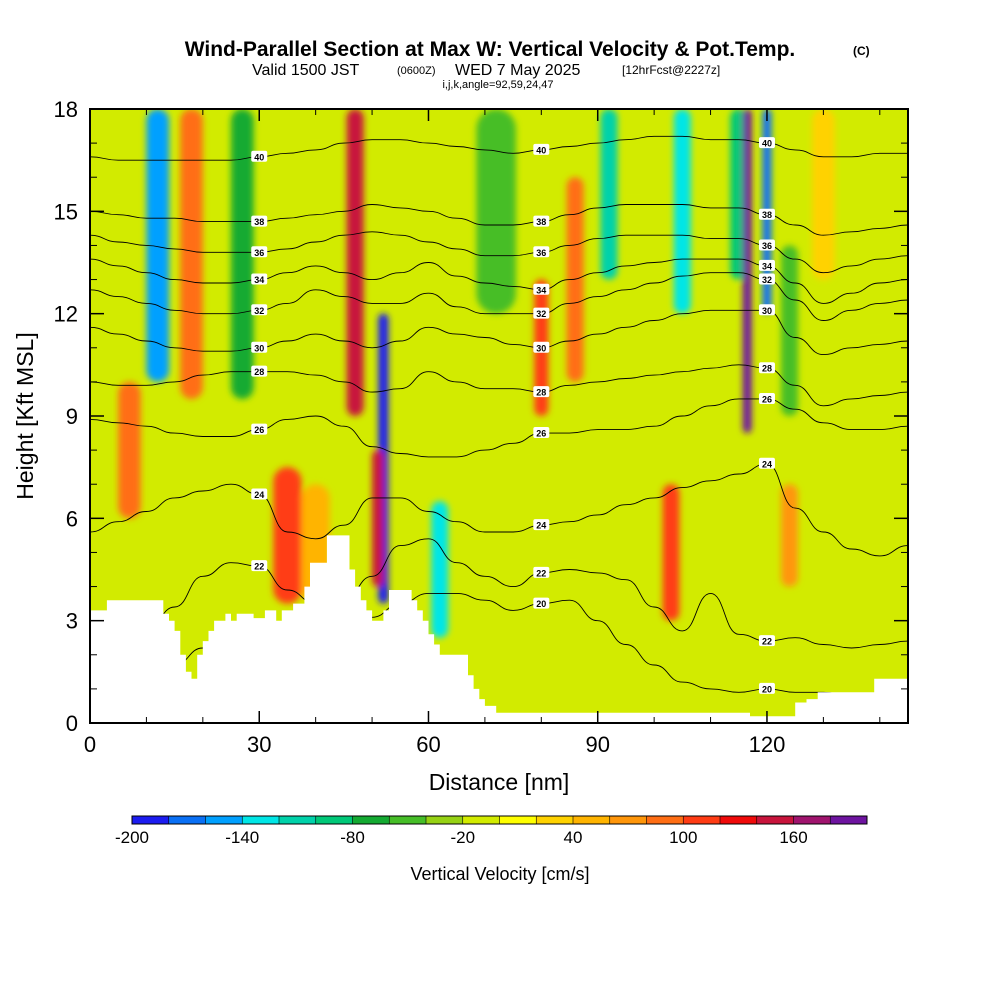 Image resolution: width=1000 pixels, height=1000 pixels. Describe the element at coordinates (497, 85) in the screenshot. I see `chart-grid-info: i,j,k,angle=92,59,24,47` at that location.